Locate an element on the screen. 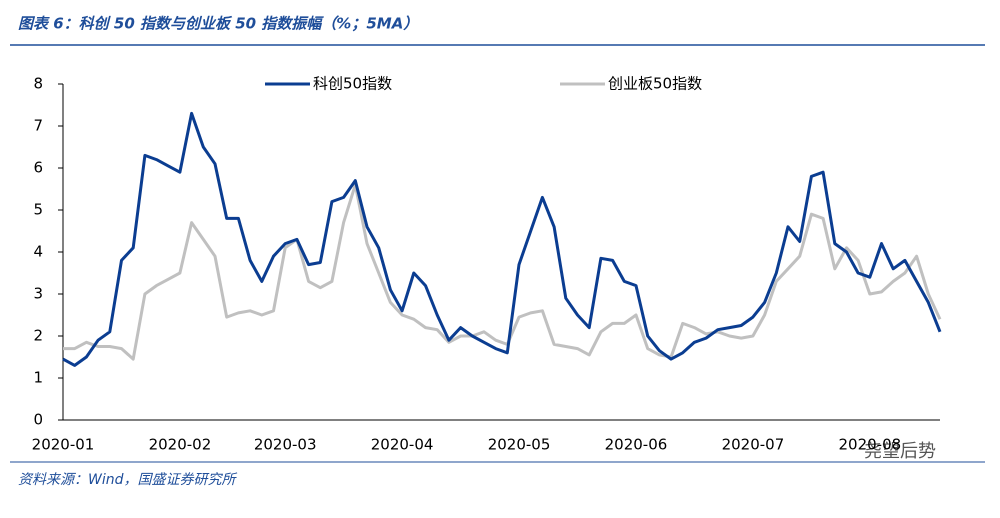 This screenshot has height=518, width=1000. y-tick-label: 7 is located at coordinates (38, 126).